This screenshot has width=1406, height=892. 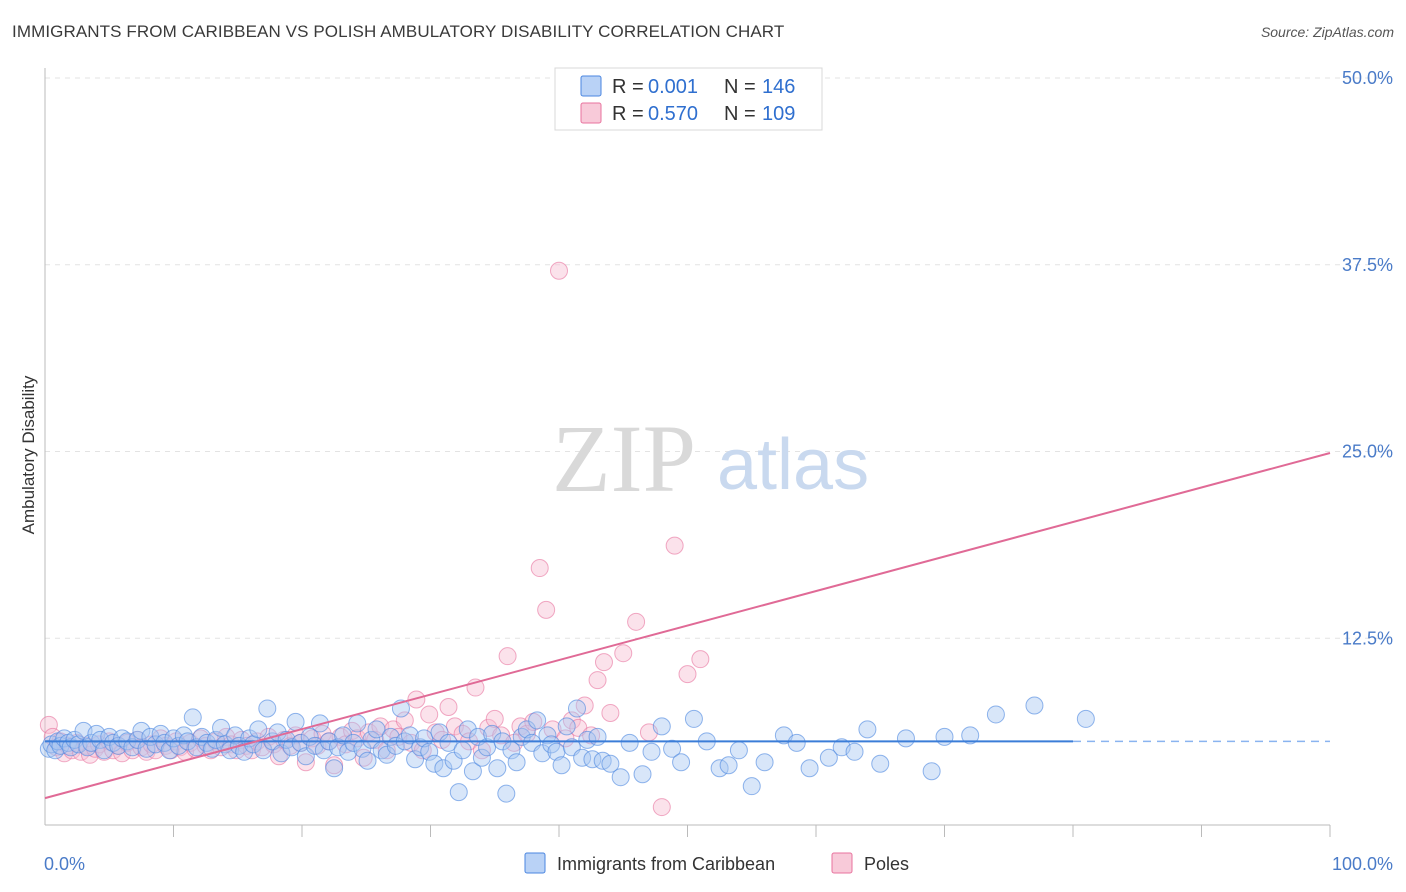 I want to click on bottom-legend: Immigrants from Caribbean Poles, so click(x=716, y=863).